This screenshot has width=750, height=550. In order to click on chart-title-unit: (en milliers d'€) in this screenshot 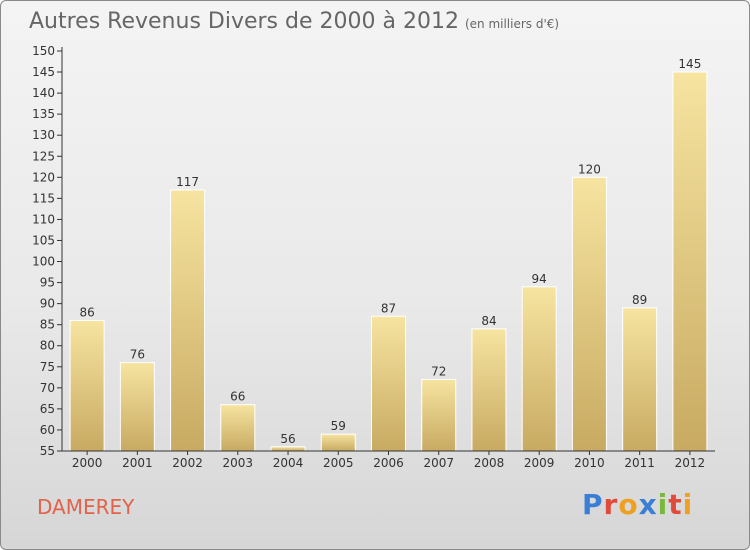, I will do `click(512, 24)`.